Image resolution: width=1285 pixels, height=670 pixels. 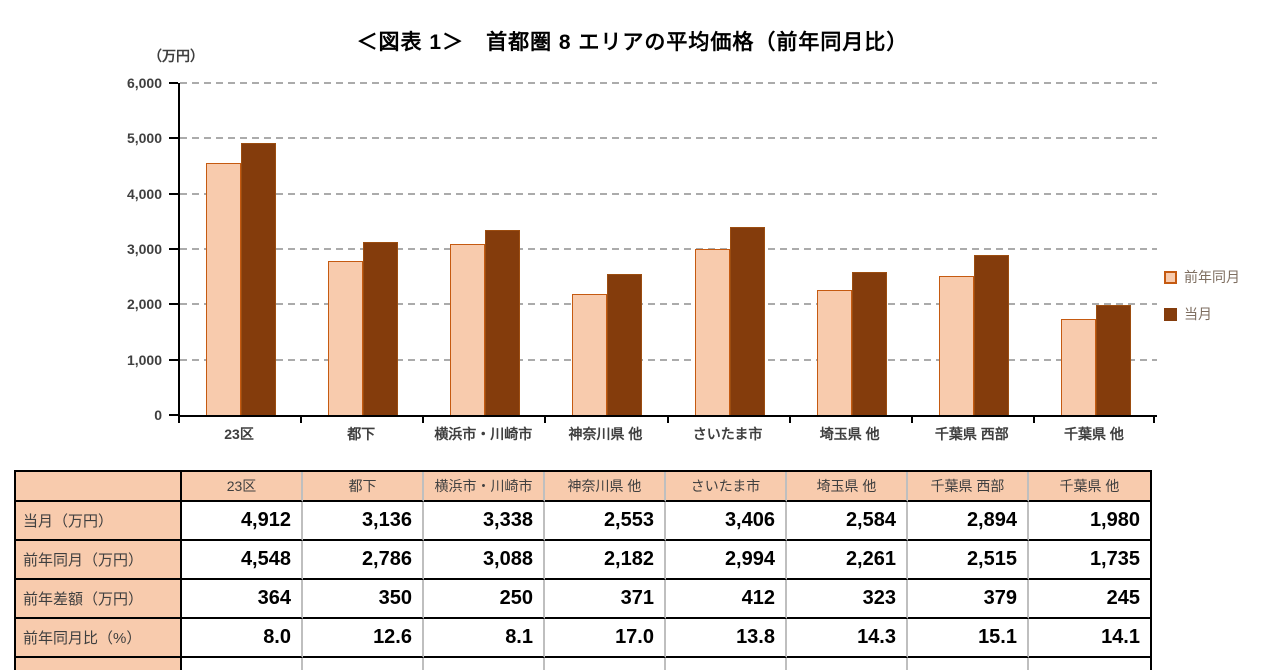 What do you see at coordinates (242, 599) in the screenshot?
I see `table-cell: 364` at bounding box center [242, 599].